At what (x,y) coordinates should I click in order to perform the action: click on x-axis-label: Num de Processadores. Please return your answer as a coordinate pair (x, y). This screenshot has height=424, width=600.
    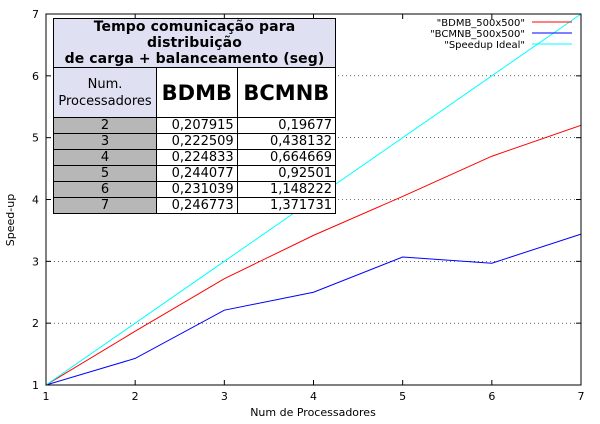
    Looking at the image, I should click on (313, 412).